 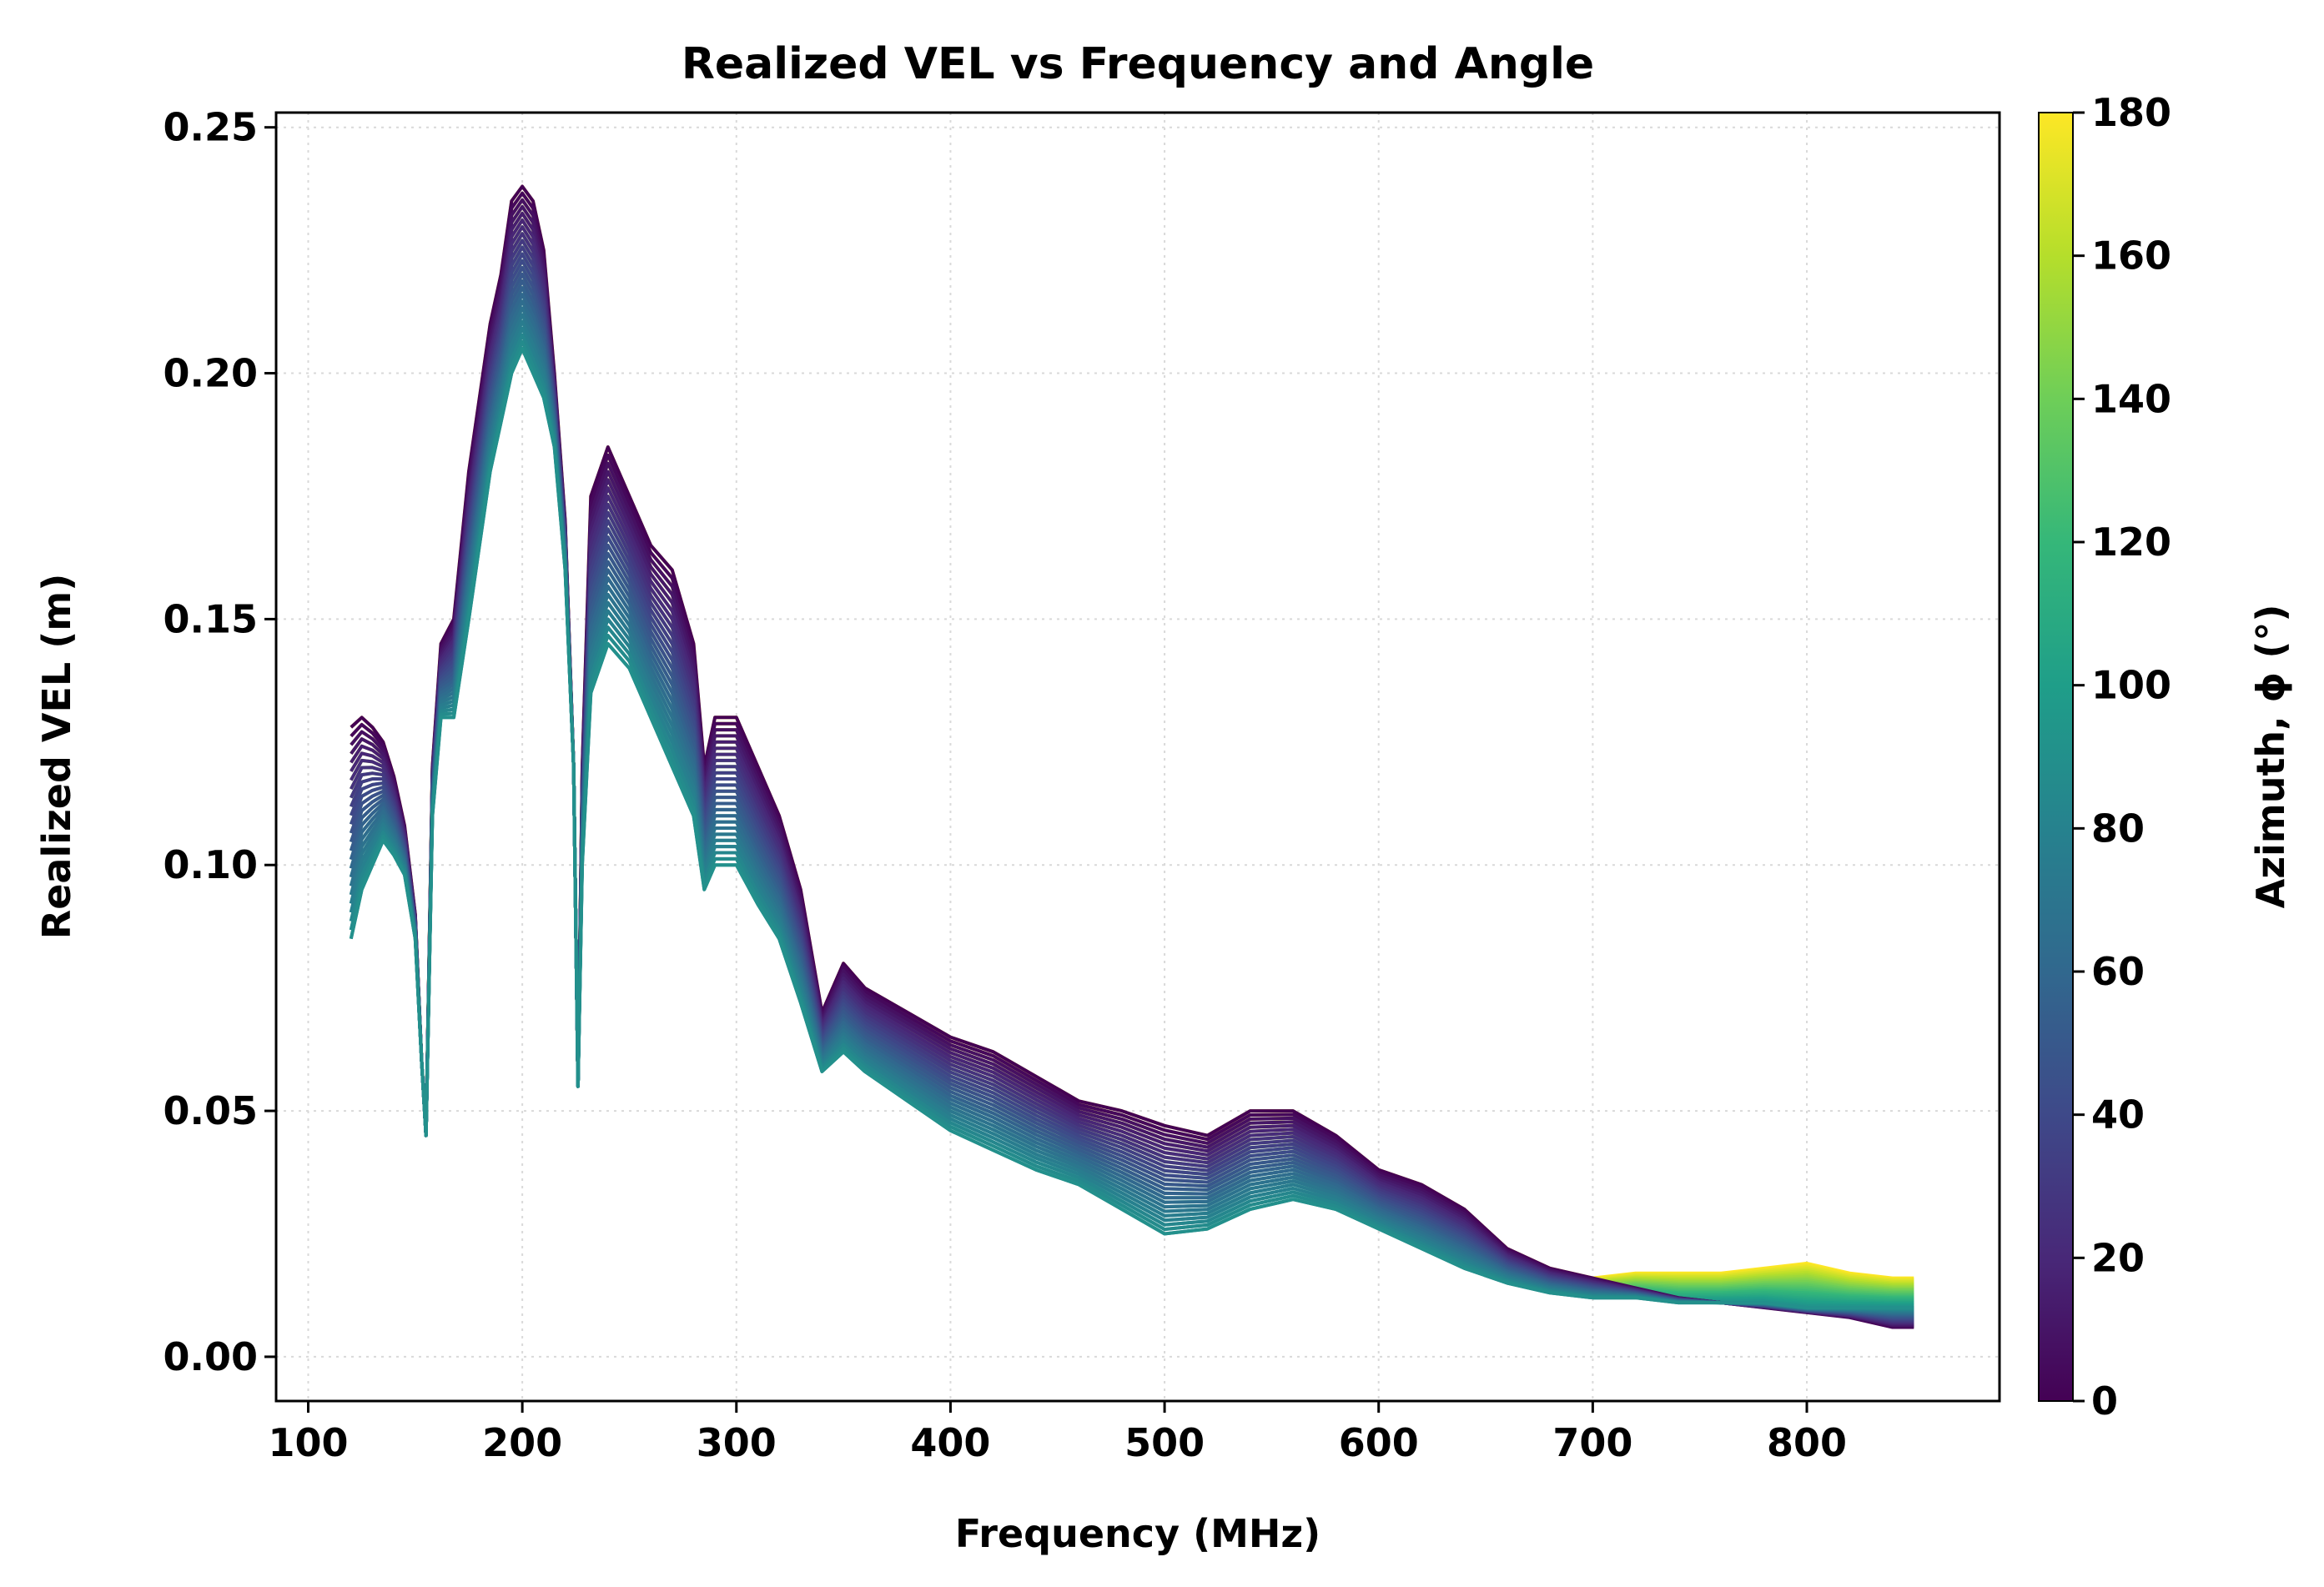 I want to click on colorbar-tick-label: 60, so click(x=2118, y=971).